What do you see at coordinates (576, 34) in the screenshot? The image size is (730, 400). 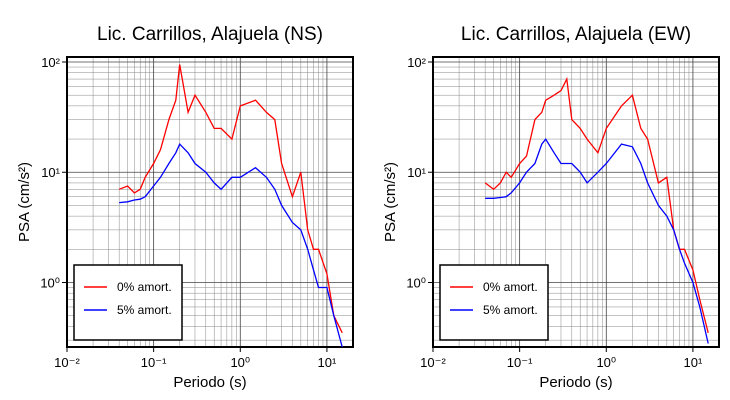 I see `chart-title: Lic. Carrillos, Alajuela (EW)` at bounding box center [576, 34].